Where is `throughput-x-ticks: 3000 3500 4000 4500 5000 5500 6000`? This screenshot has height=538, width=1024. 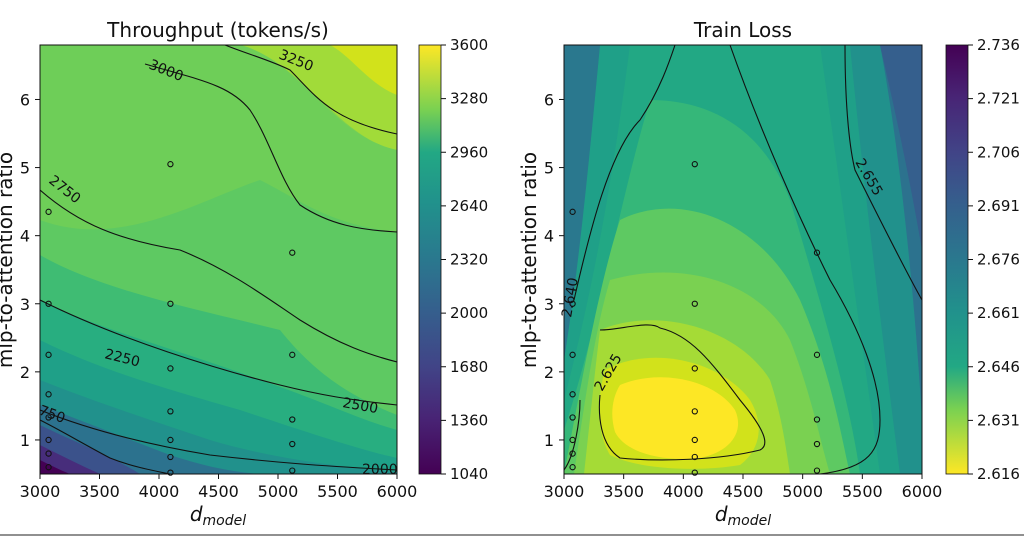
throughput-x-ticks: 3000 3500 4000 4500 5000 5500 6000 is located at coordinates (219, 487).